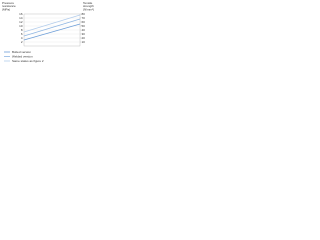 This screenshot has height=240, width=320. I want to click on y-axis-title: resistance, so click(9, 6).